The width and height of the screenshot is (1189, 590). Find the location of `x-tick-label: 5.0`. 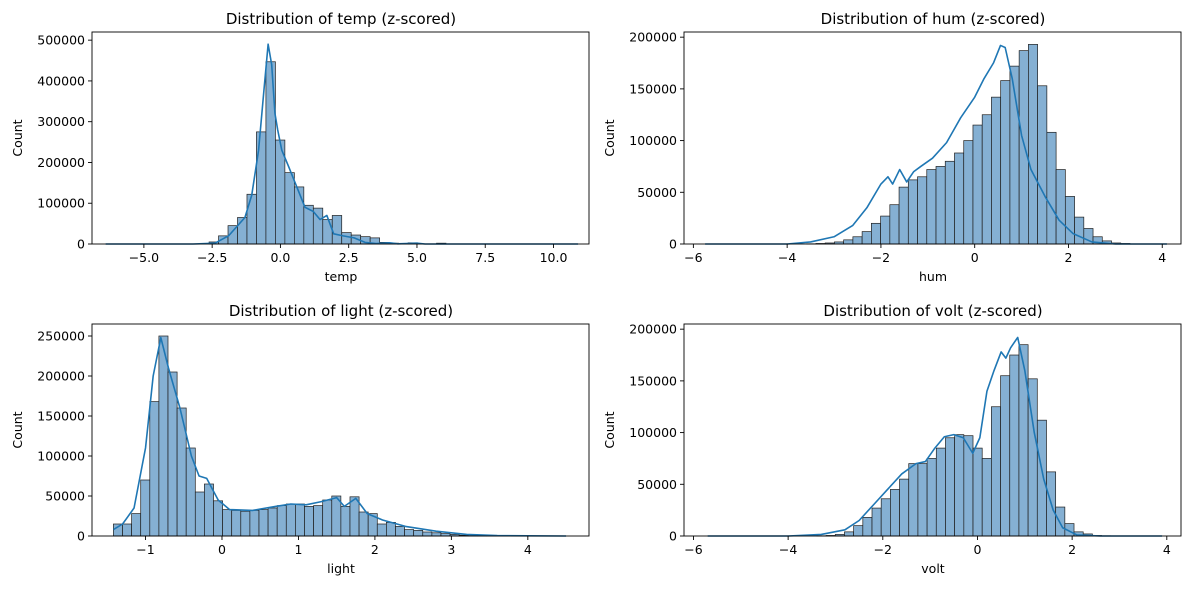

x-tick-label: 5.0 is located at coordinates (417, 257).